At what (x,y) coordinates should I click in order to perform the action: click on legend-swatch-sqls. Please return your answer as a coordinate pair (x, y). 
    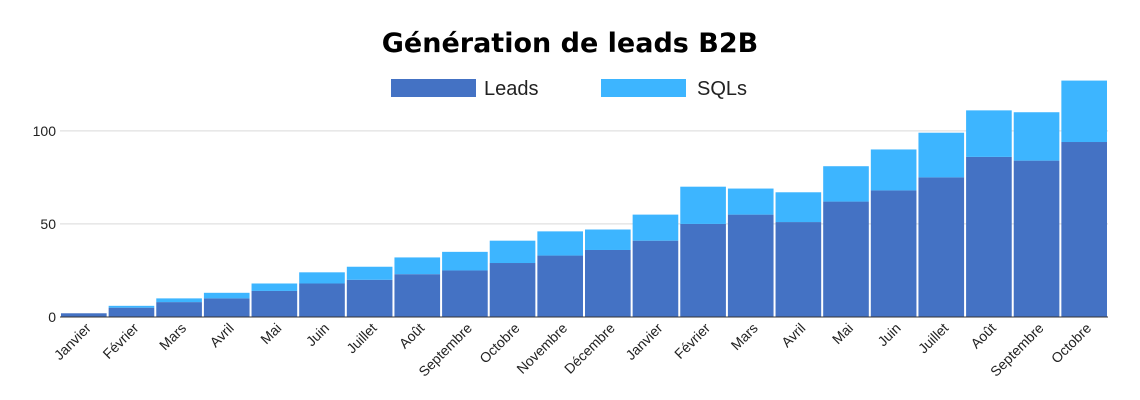
    Looking at the image, I should click on (643, 88).